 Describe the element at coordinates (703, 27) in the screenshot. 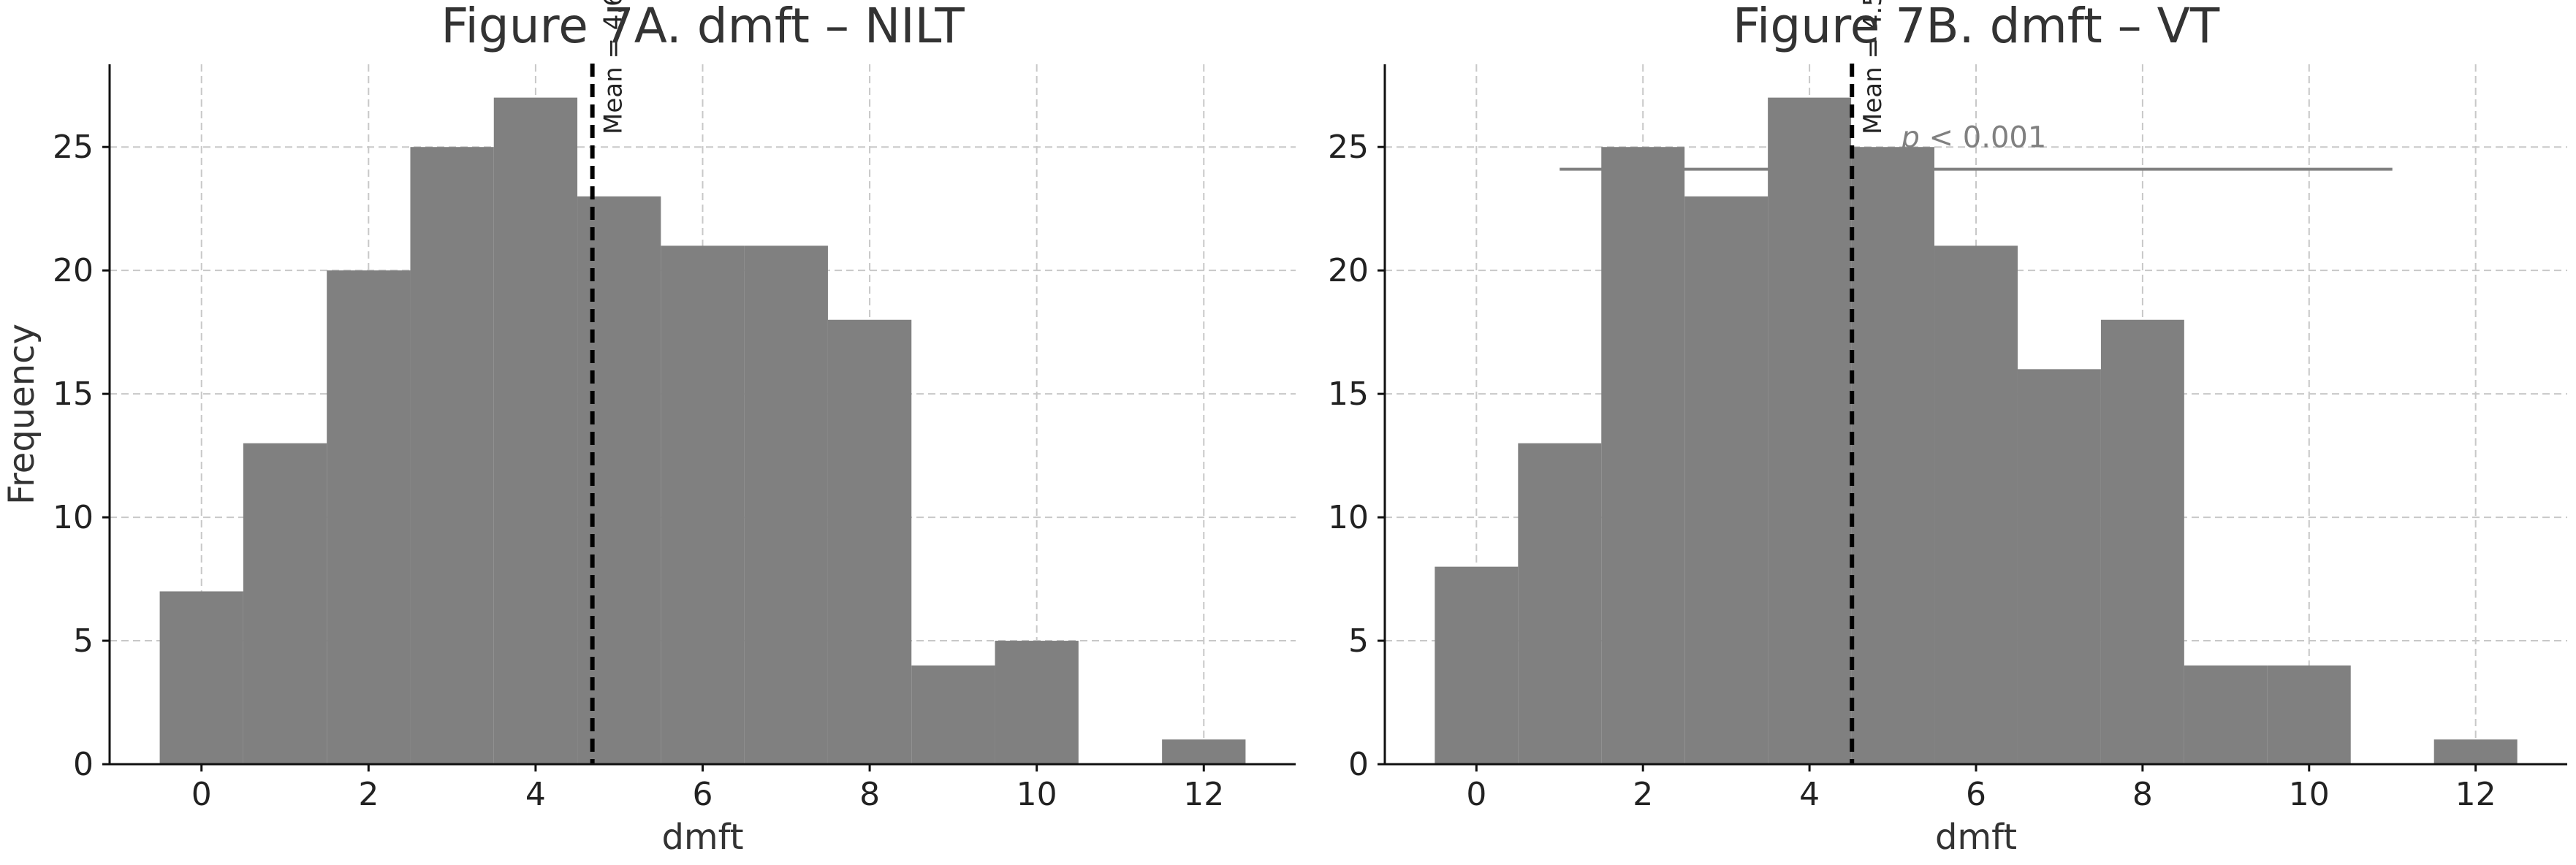

I see `chart-title: Figure 7A. dmft – NILT` at that location.